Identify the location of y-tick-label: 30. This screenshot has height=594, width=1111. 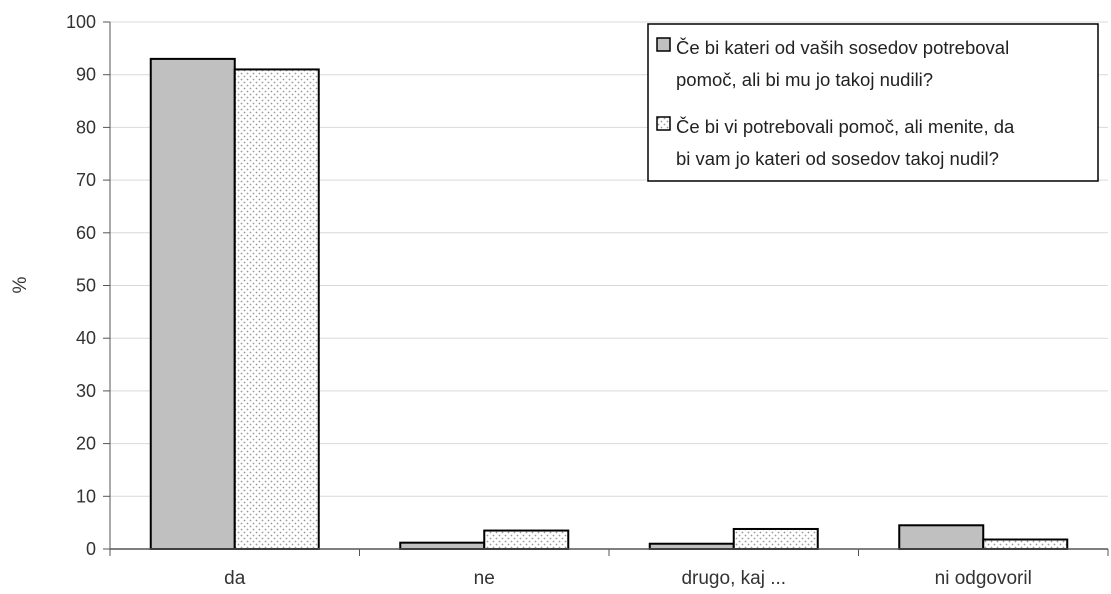
(86, 391).